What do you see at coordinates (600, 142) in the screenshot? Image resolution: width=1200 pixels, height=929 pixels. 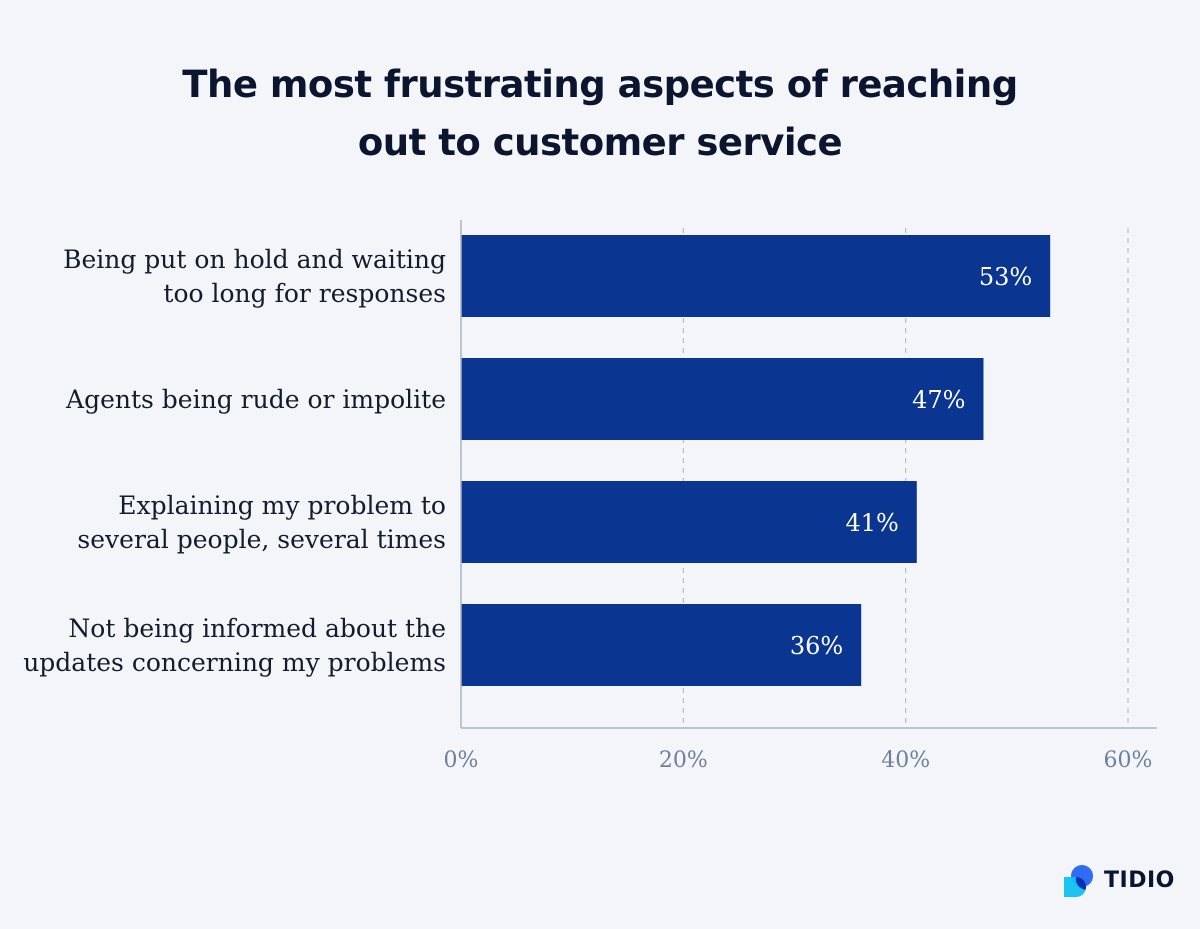 I see `chart-title-line-2: out to customer service` at bounding box center [600, 142].